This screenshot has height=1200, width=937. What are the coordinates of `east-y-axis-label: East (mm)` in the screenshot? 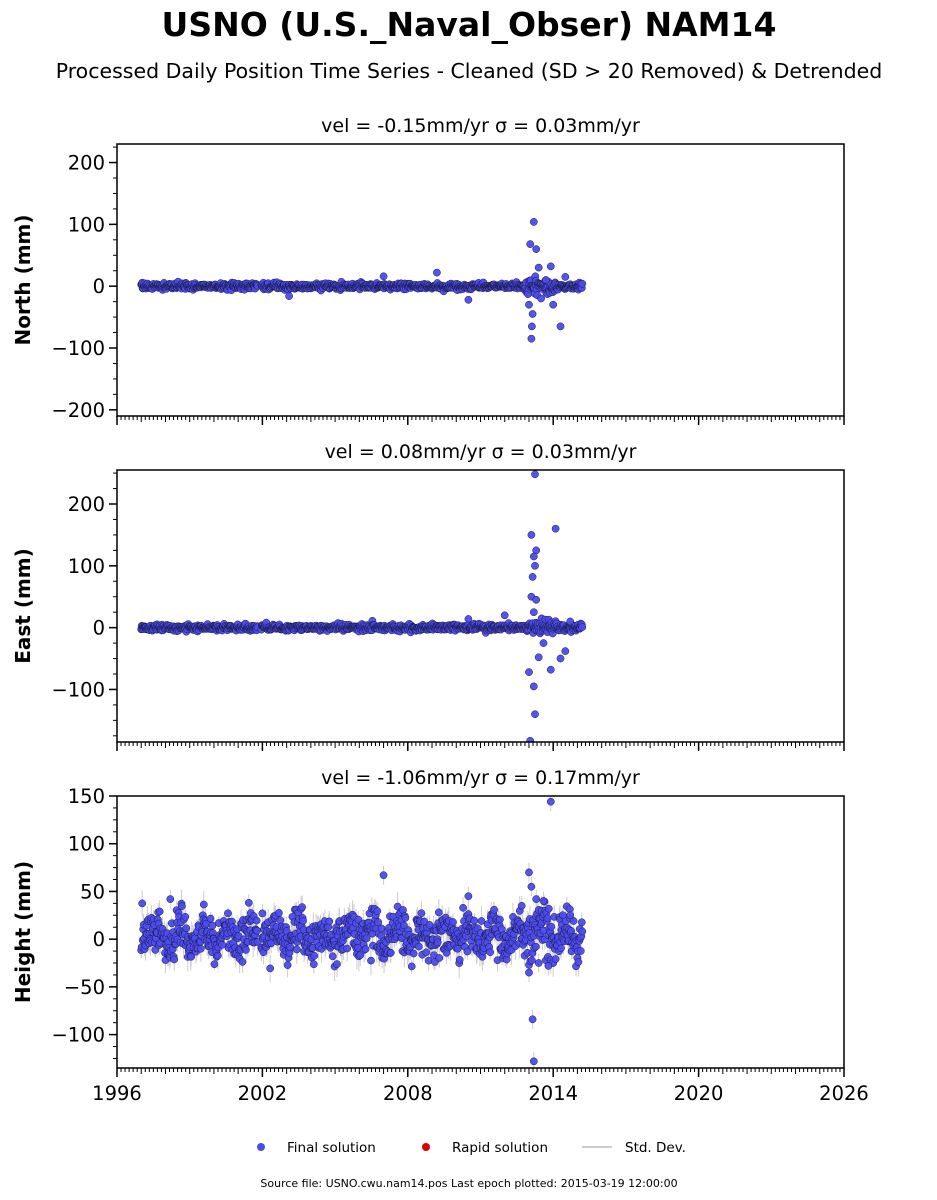 It's located at (23, 606).